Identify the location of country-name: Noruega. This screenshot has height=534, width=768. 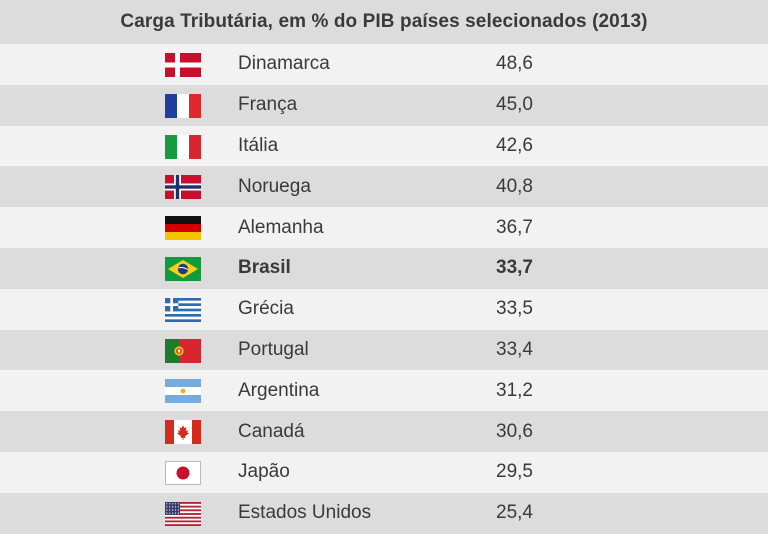
(274, 186).